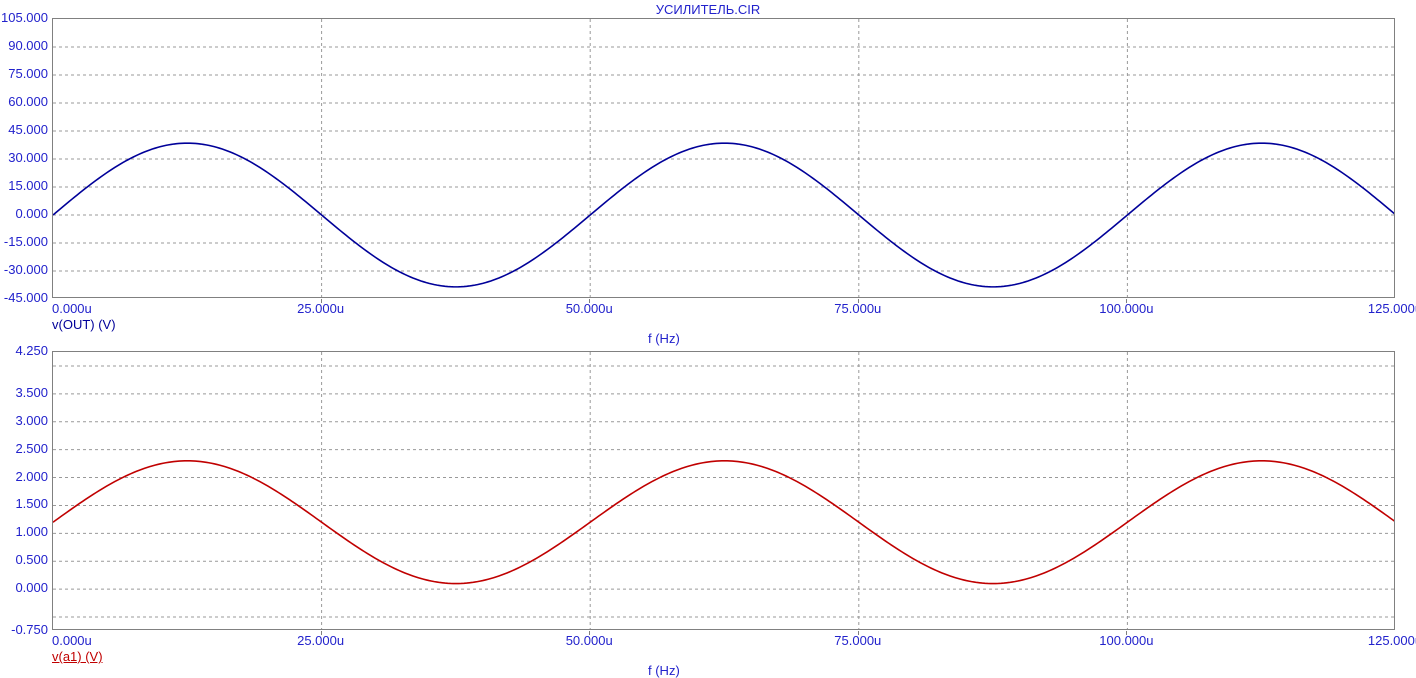 Image resolution: width=1416 pixels, height=678 pixels. What do you see at coordinates (77, 656) in the screenshot?
I see `series-label: v(a1) (V)` at bounding box center [77, 656].